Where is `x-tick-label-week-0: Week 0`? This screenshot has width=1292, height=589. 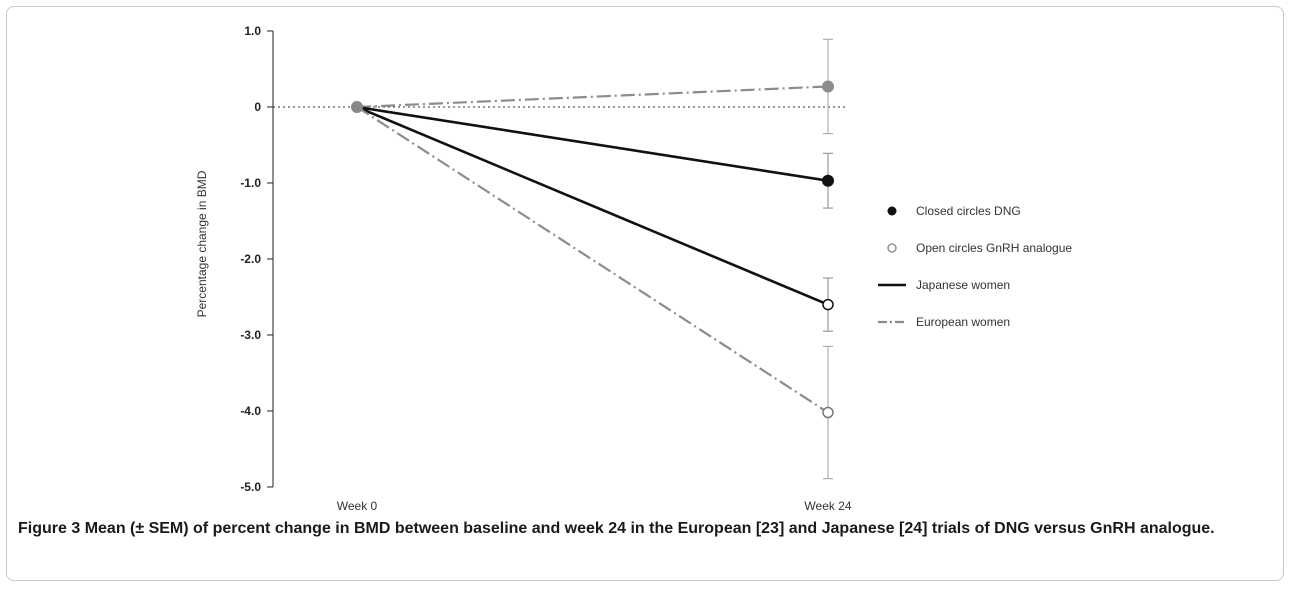
x-tick-label-week-0: Week 0 is located at coordinates (357, 506).